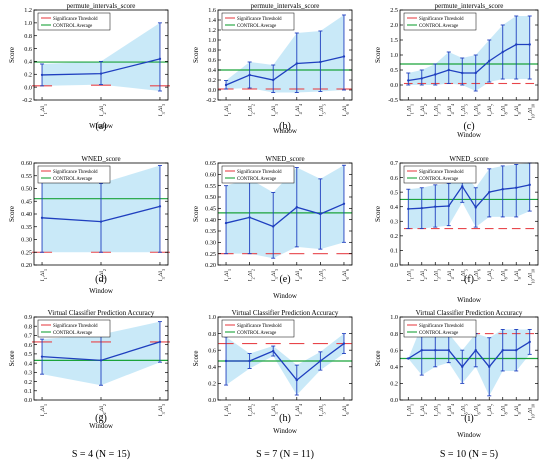 Image resolution: width=550 pixels, height=475 pixels. What do you see at coordinates (101, 418) in the screenshot?
I see `panel-label: (g)` at bounding box center [101, 418].